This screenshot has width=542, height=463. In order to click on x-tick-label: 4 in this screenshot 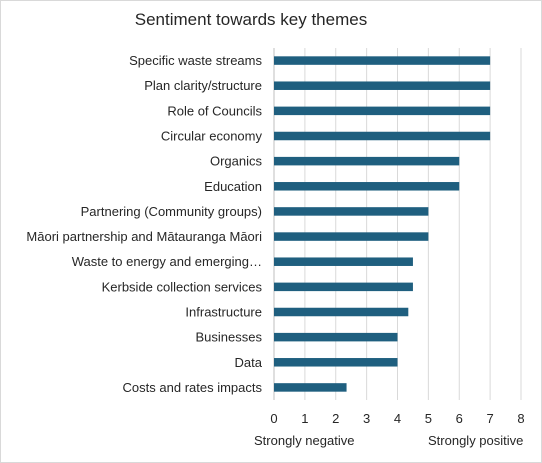, I will do `click(397, 418)`.